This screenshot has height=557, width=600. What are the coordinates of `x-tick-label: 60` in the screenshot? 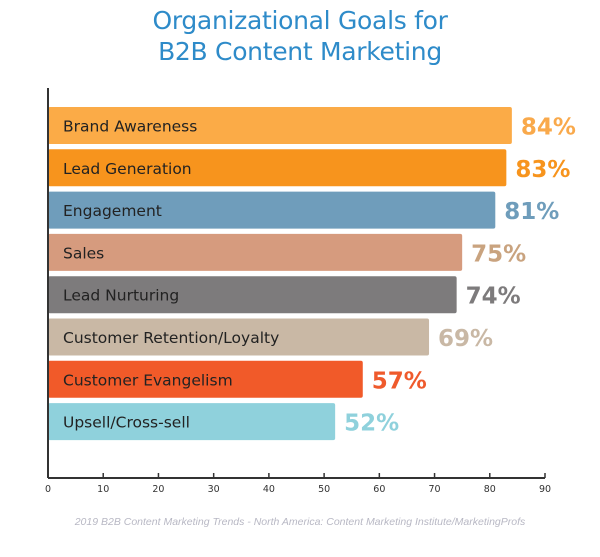 It's located at (379, 489).